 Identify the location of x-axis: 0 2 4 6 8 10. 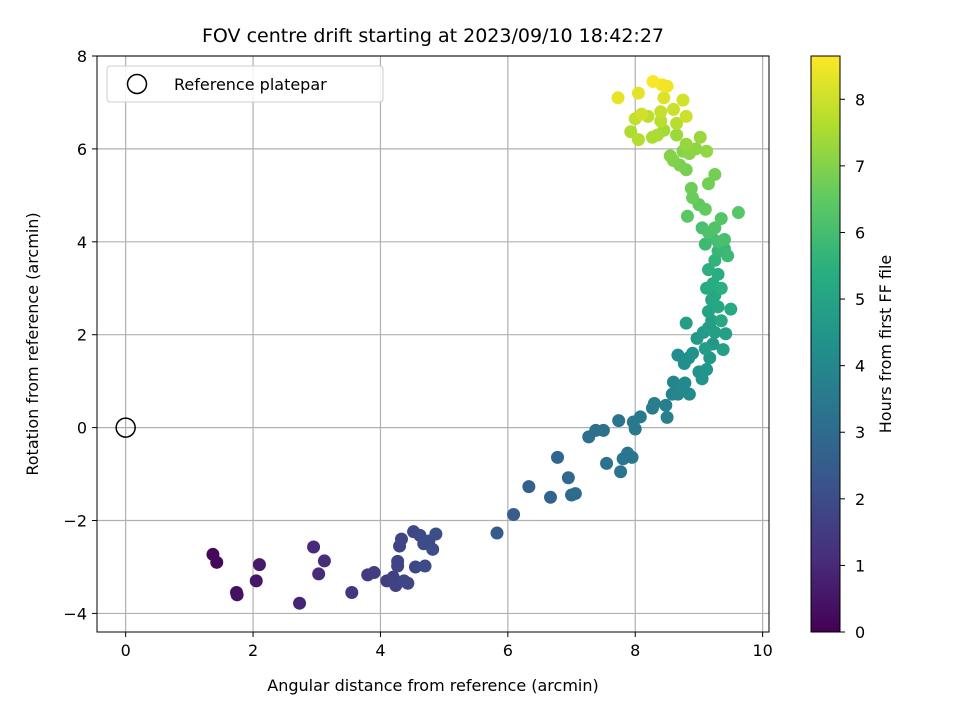
(447, 646).